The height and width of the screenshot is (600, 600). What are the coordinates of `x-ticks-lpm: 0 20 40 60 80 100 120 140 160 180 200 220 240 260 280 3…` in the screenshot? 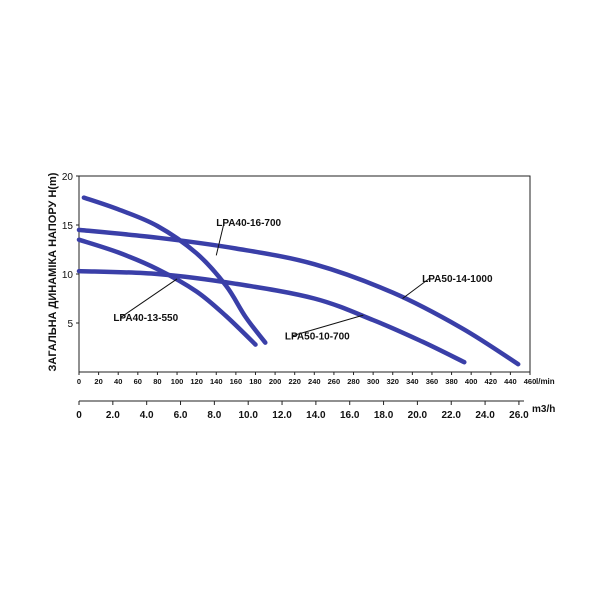 It's located at (306, 379).